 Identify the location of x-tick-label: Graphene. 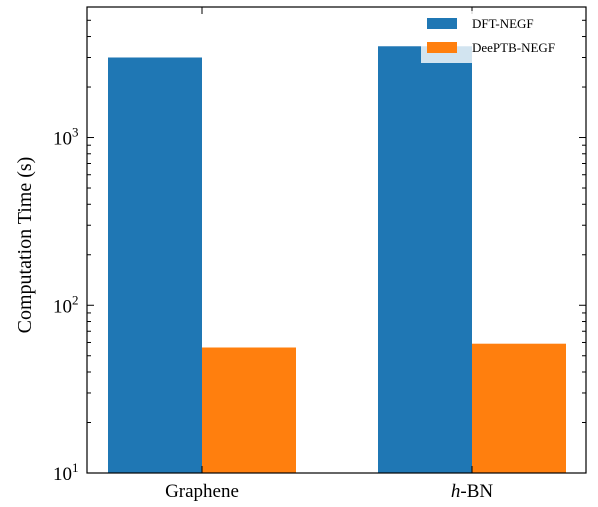
(202, 491).